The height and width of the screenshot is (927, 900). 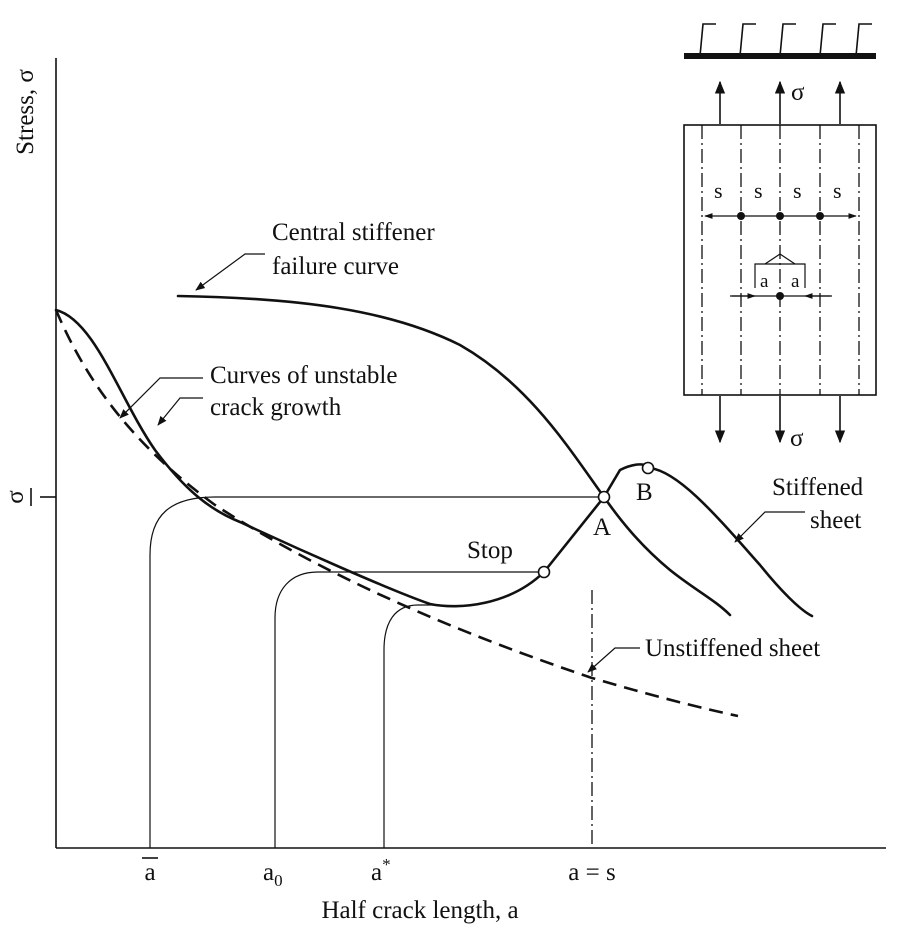 I want to click on unstable-label-line2: crack growth, so click(x=276, y=407).